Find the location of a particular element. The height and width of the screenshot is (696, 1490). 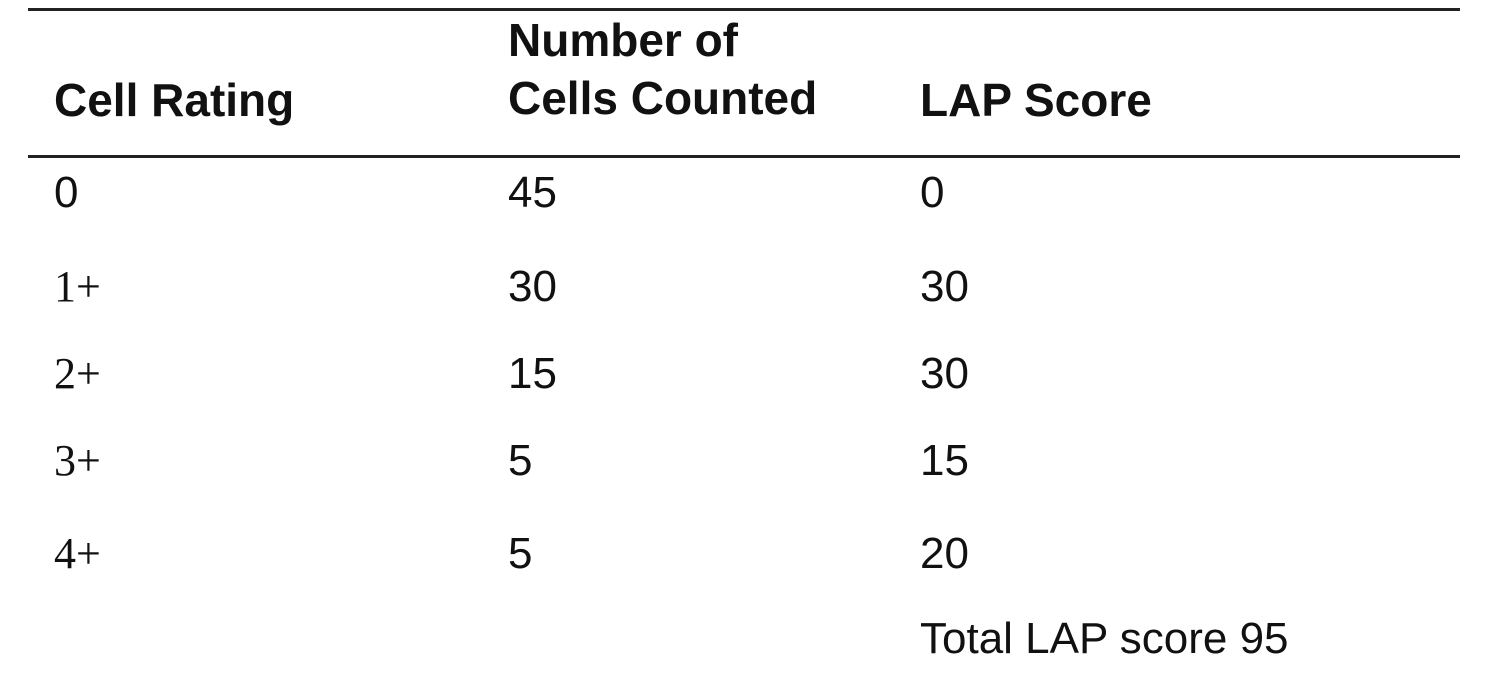

header-lap-score: LAP Score is located at coordinates (1036, 100).